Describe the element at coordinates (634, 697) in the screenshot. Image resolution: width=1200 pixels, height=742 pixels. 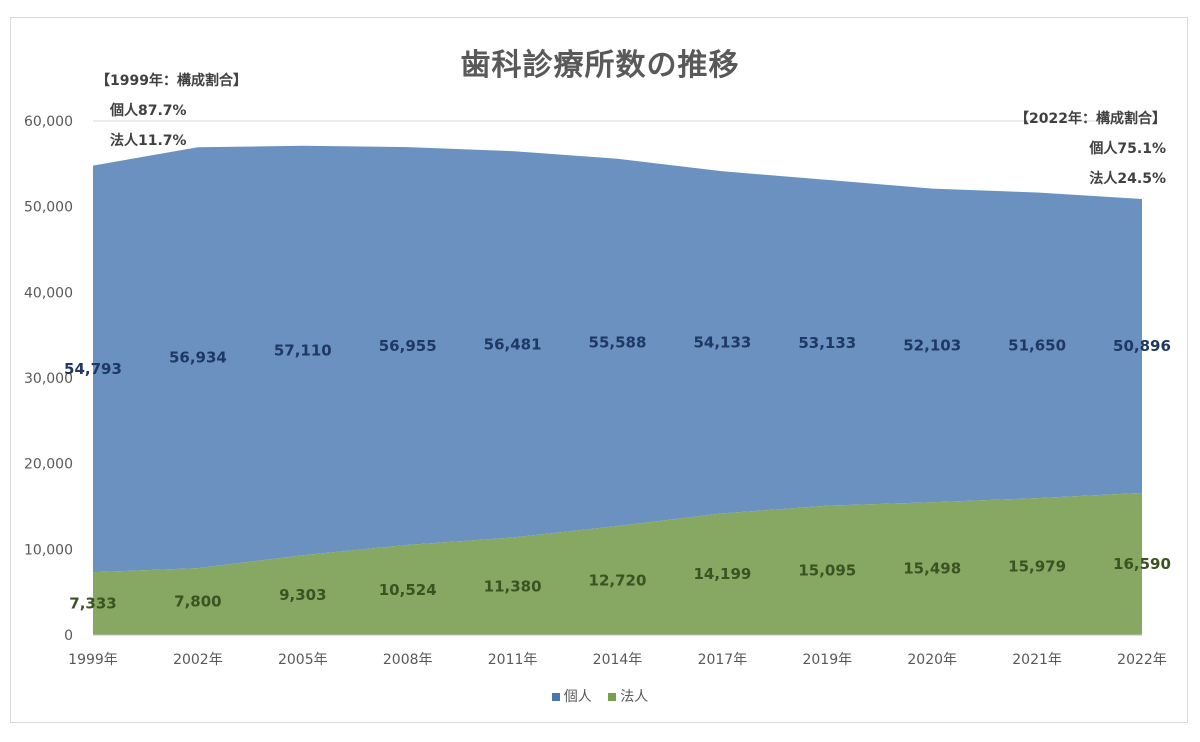
I see `legend-label-corporate: 法人` at that location.